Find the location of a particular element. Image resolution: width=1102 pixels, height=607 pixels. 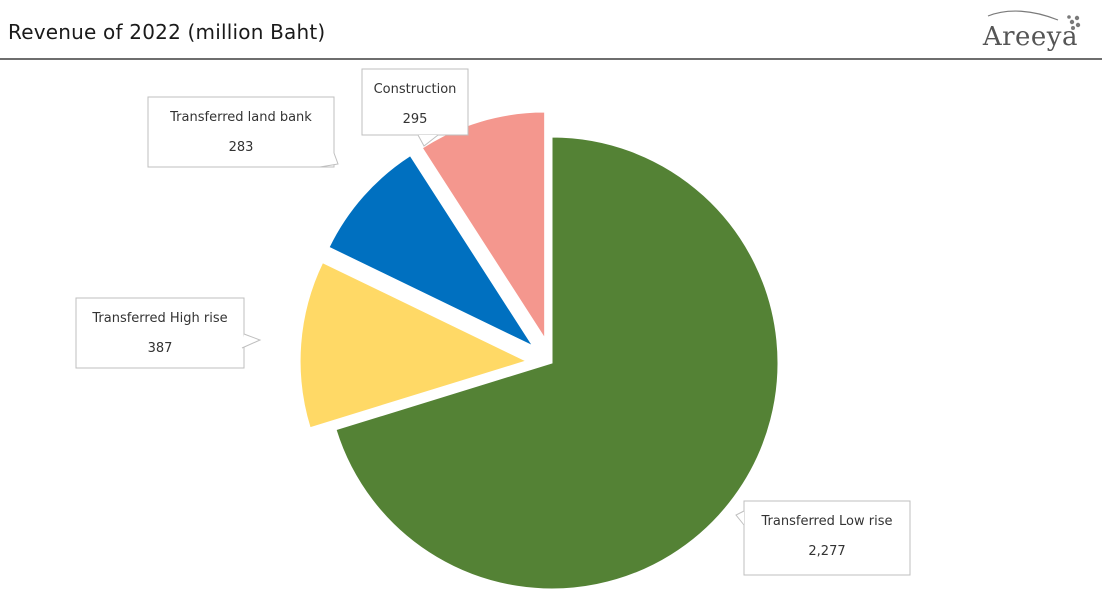

callout-label: Construction is located at coordinates (415, 89).